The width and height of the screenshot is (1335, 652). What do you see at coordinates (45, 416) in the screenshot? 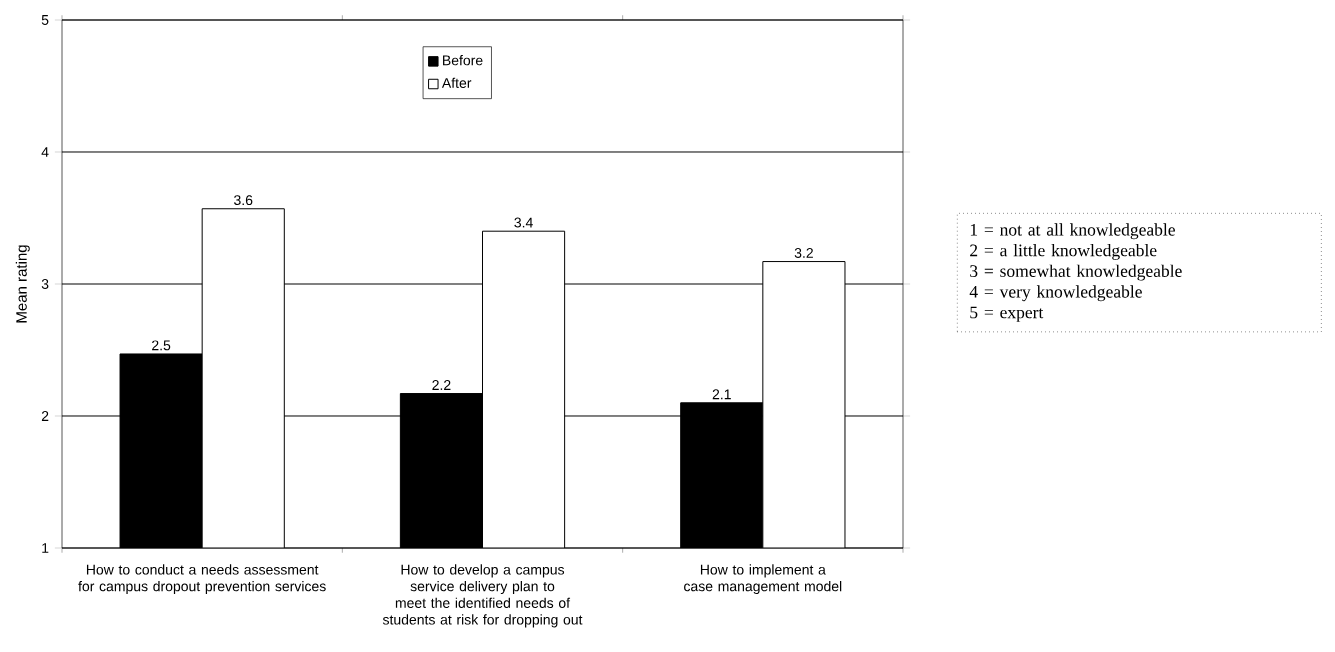
I see `y-tick-label: 2` at bounding box center [45, 416].